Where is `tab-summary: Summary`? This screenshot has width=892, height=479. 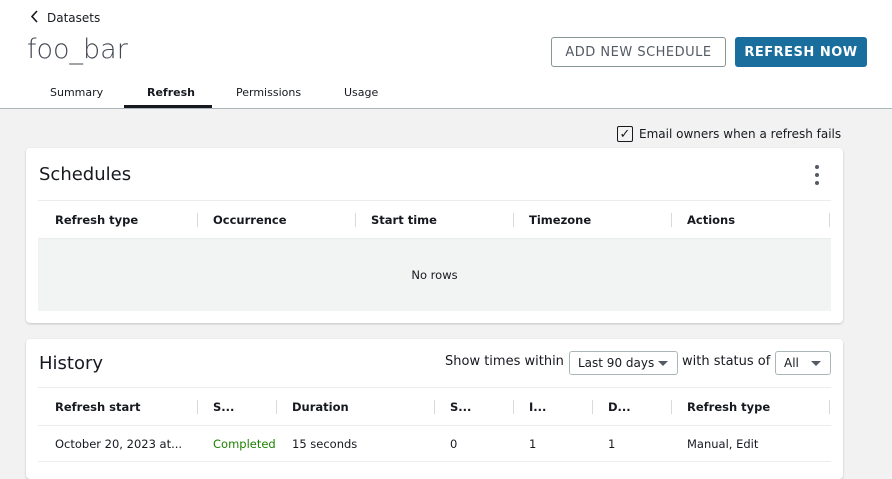 tab-summary: Summary is located at coordinates (77, 92).